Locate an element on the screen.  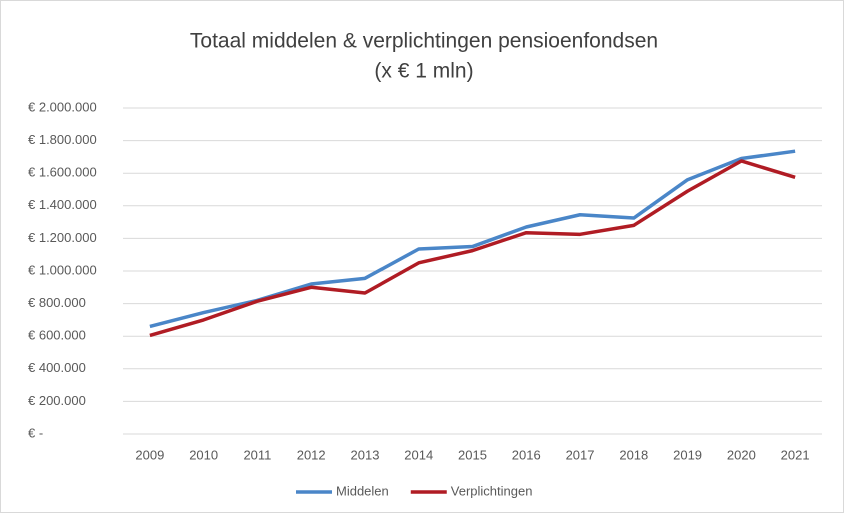
legend-label: Middelen is located at coordinates (362, 490).